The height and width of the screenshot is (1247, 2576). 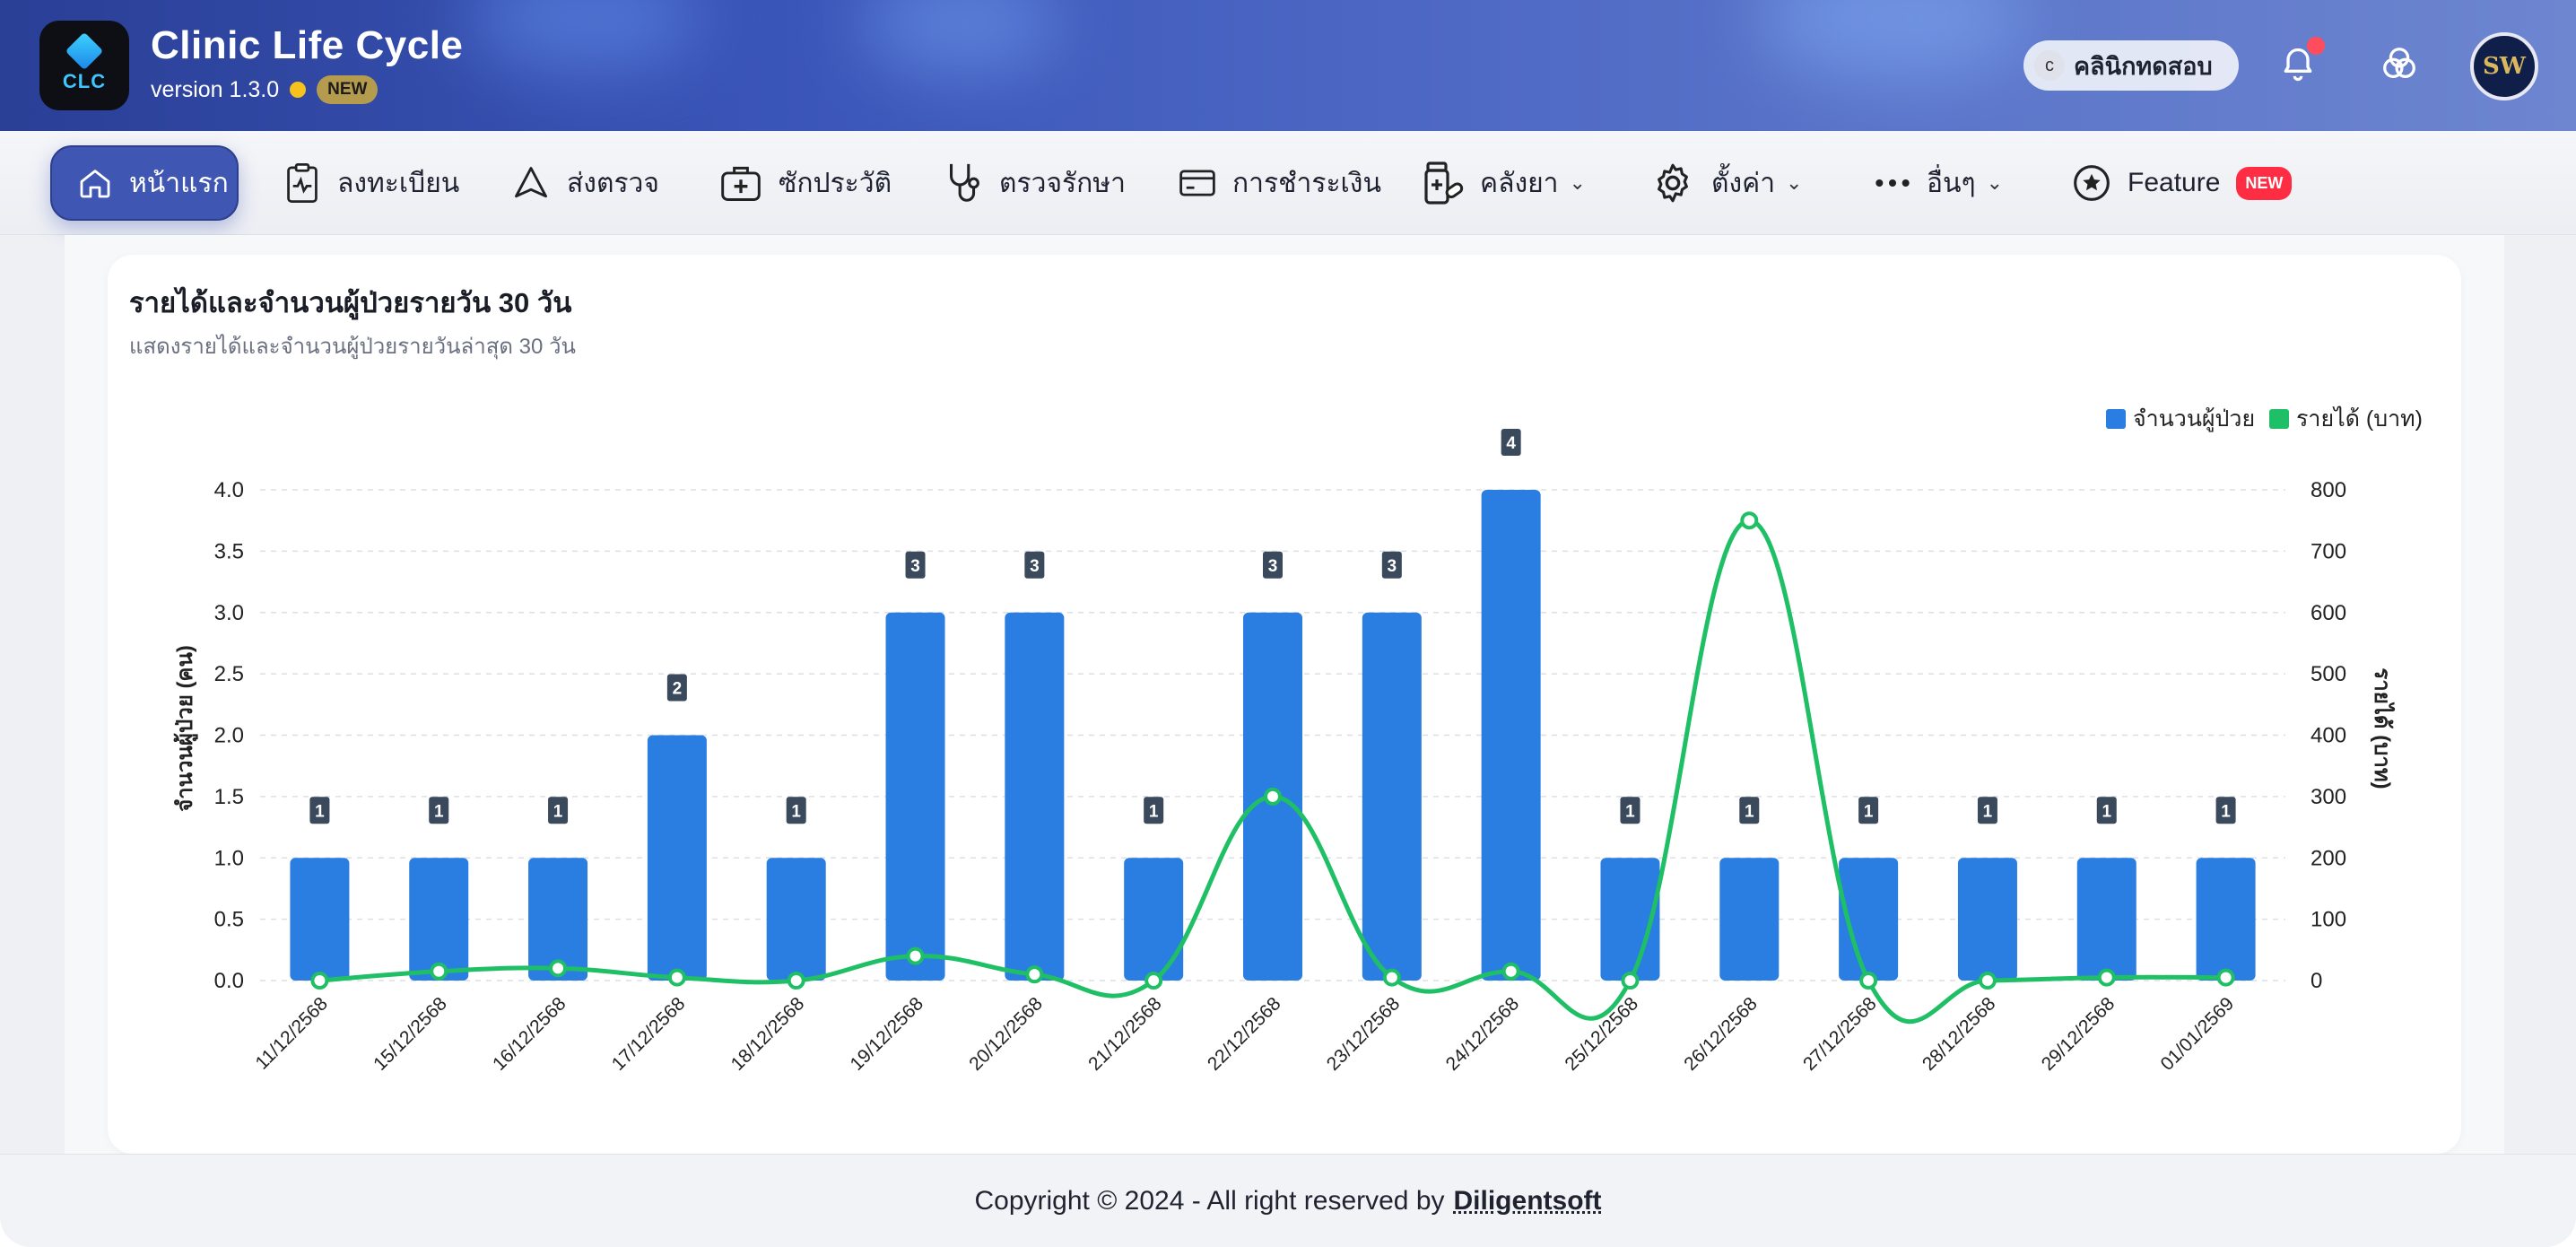 I want to click on legend-label-patients: จำนวนผู้ป่วย, so click(x=2194, y=419).